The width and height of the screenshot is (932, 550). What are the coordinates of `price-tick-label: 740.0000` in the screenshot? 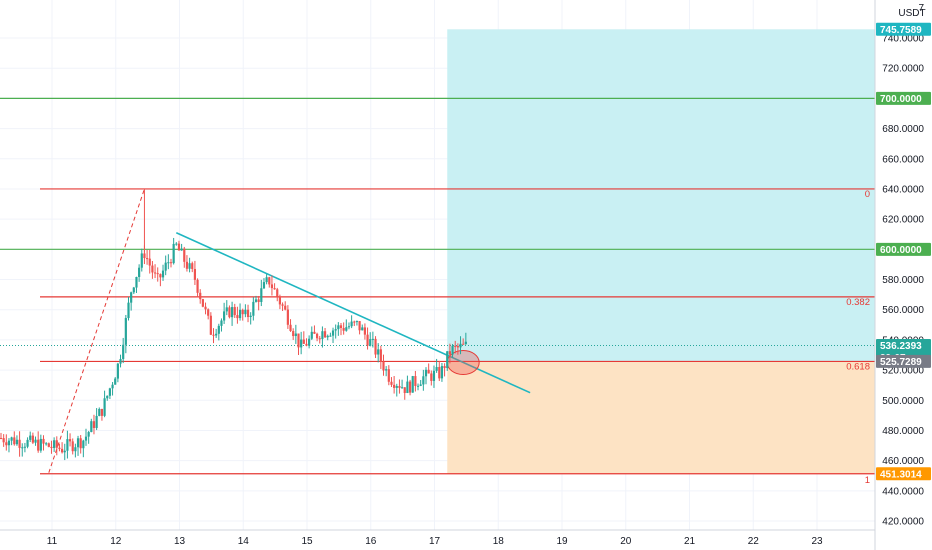 It's located at (903, 39).